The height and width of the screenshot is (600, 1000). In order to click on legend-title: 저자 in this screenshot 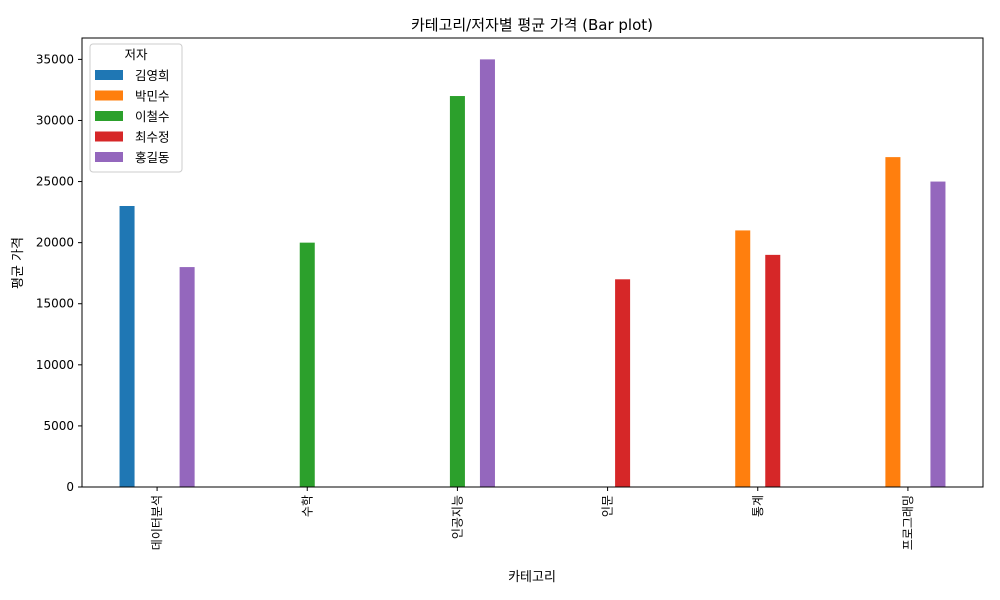, I will do `click(136, 54)`.